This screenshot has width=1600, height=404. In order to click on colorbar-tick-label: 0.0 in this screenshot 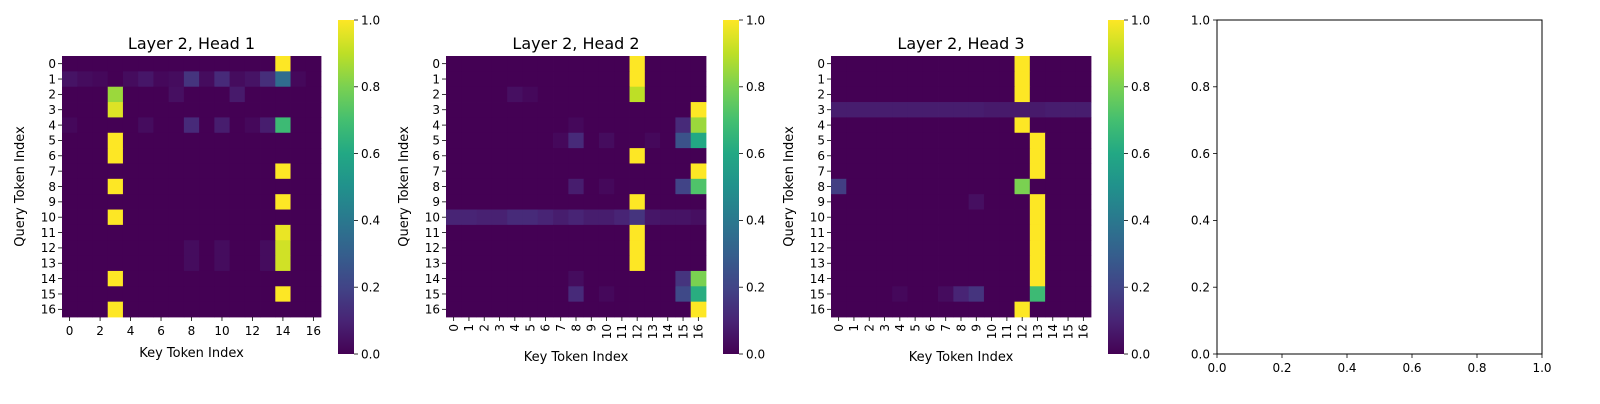, I will do `click(370, 354)`.